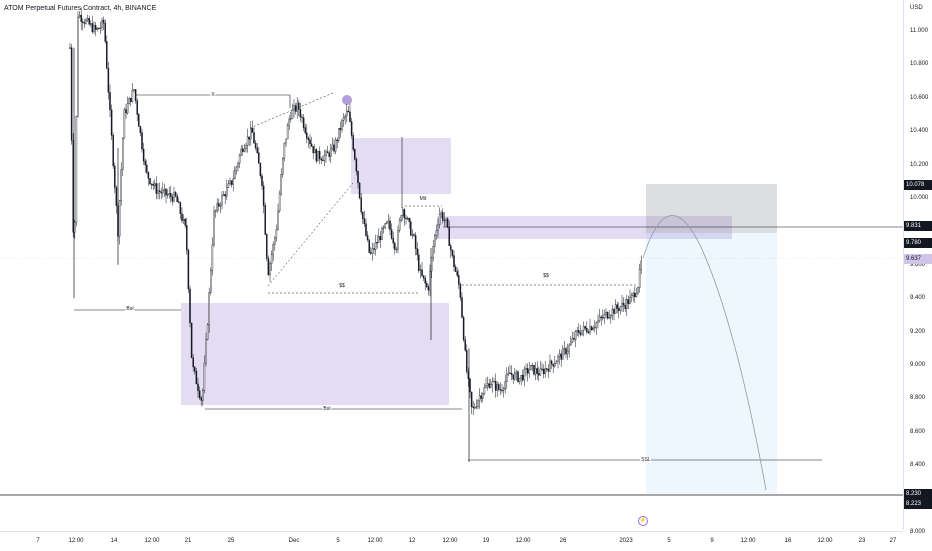 This screenshot has width=932, height=551. What do you see at coordinates (916, 8) in the screenshot?
I see `currency-label: USD` at bounding box center [916, 8].